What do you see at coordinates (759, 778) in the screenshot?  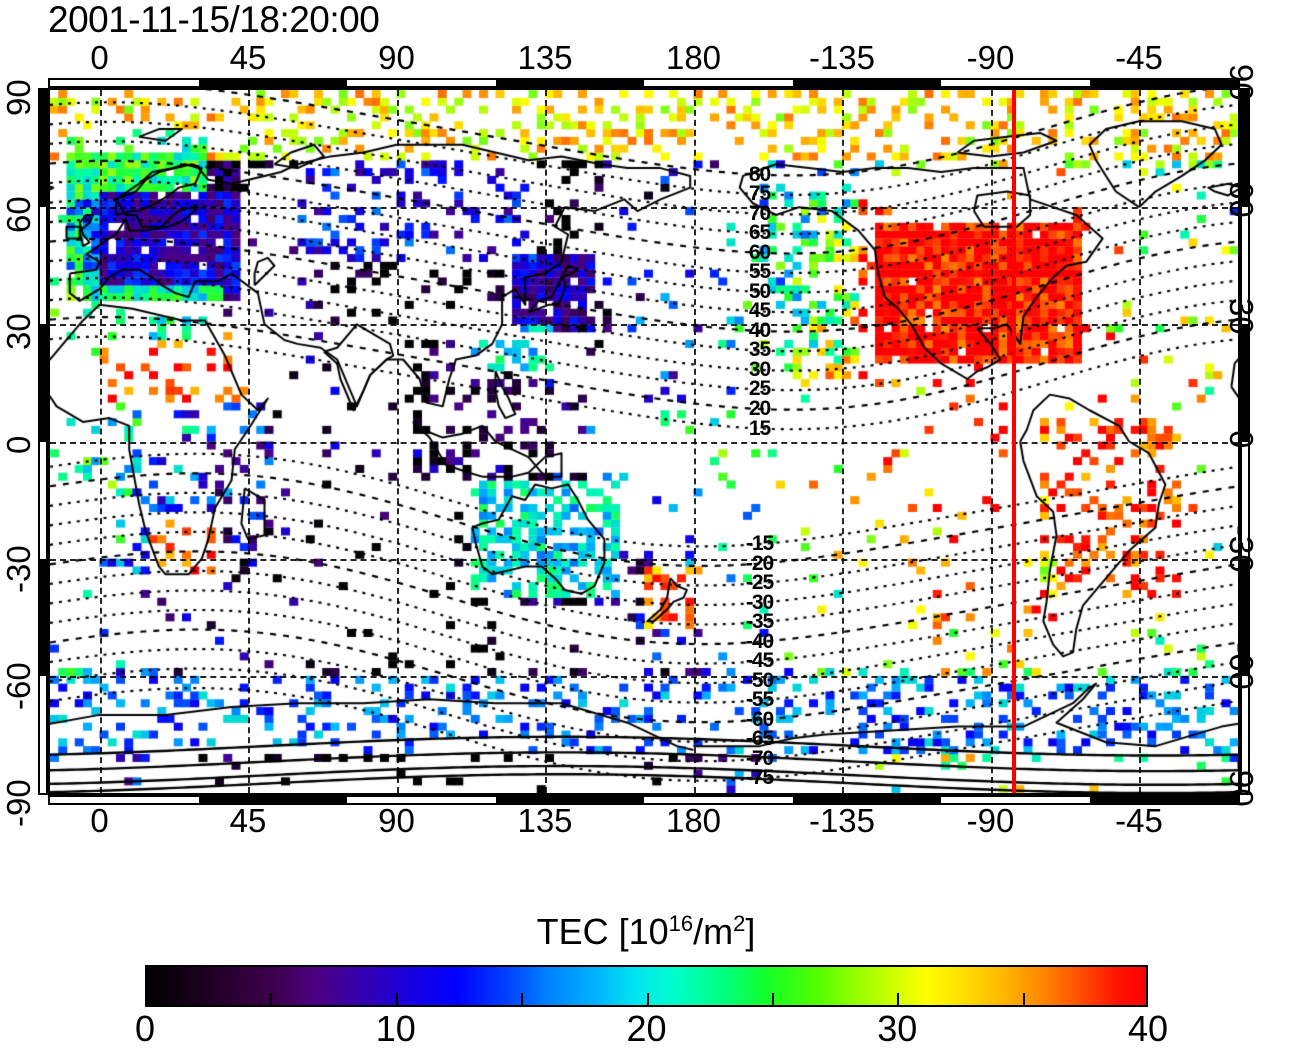 I see `magnetic-latitude-label: -75` at bounding box center [759, 778].